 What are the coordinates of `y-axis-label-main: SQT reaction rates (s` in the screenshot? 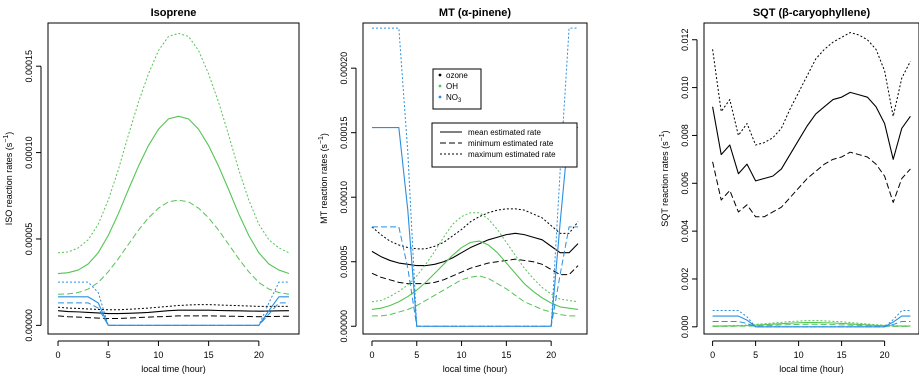 It's located at (665, 184).